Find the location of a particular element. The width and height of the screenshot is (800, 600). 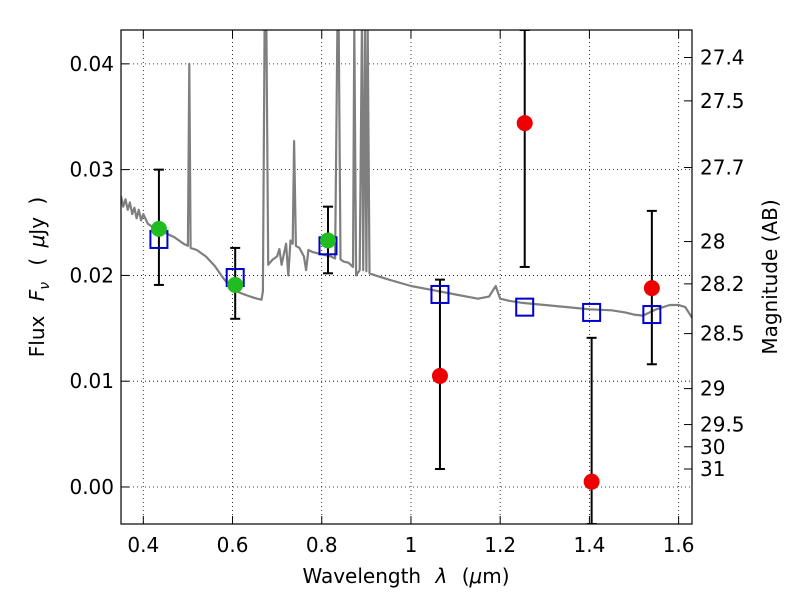

y-tick-label: 0.04 is located at coordinates (91, 64).